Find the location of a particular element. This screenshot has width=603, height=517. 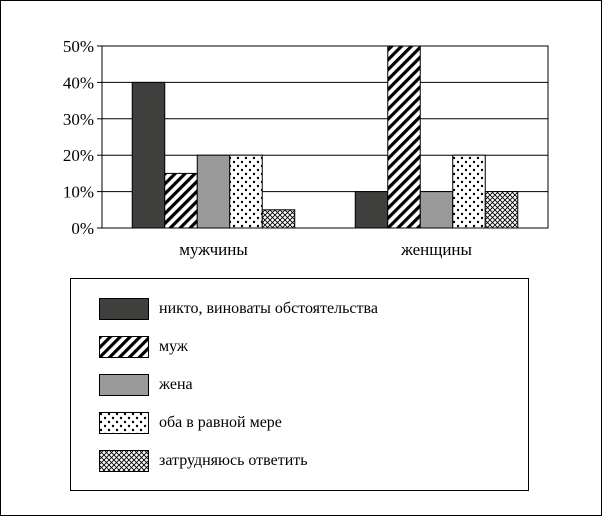

legend-label: никто, виноваты обстоятельства is located at coordinates (268, 308).